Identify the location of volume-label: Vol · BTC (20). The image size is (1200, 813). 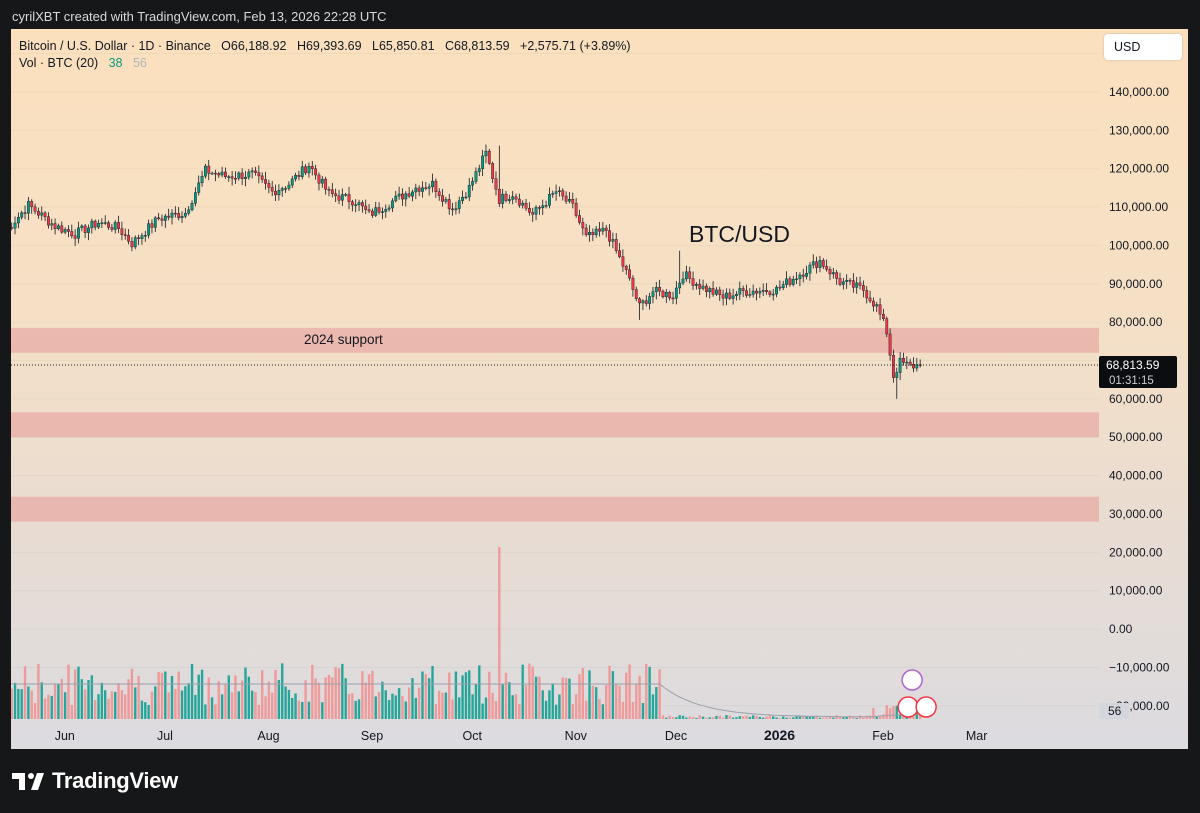
(59, 63).